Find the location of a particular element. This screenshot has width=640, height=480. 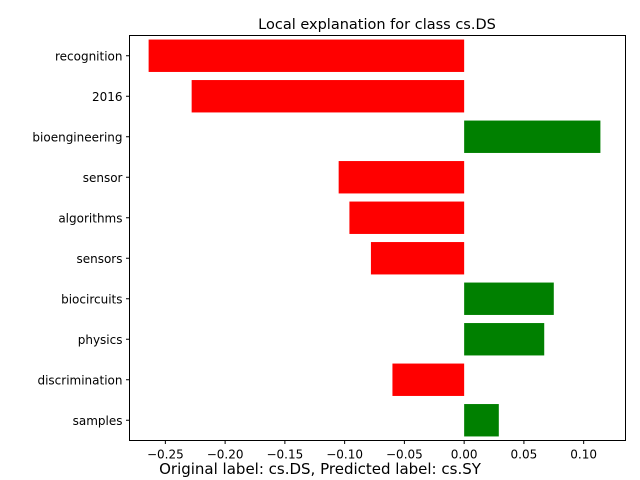

x-tick-label: −0.20 is located at coordinates (225, 455).